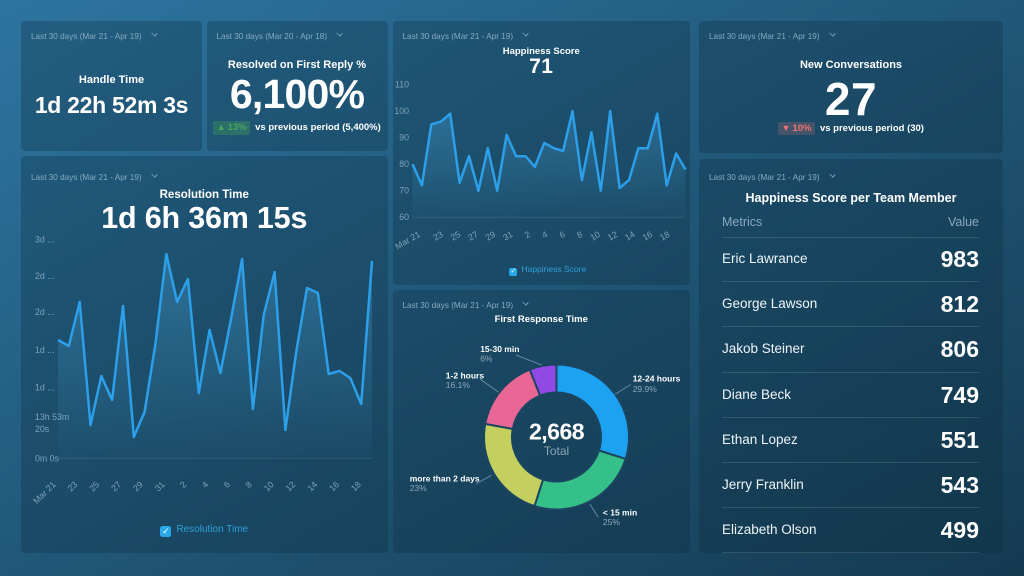  What do you see at coordinates (644, 389) in the screenshot?
I see `svg-text: 29.9%` at bounding box center [644, 389].